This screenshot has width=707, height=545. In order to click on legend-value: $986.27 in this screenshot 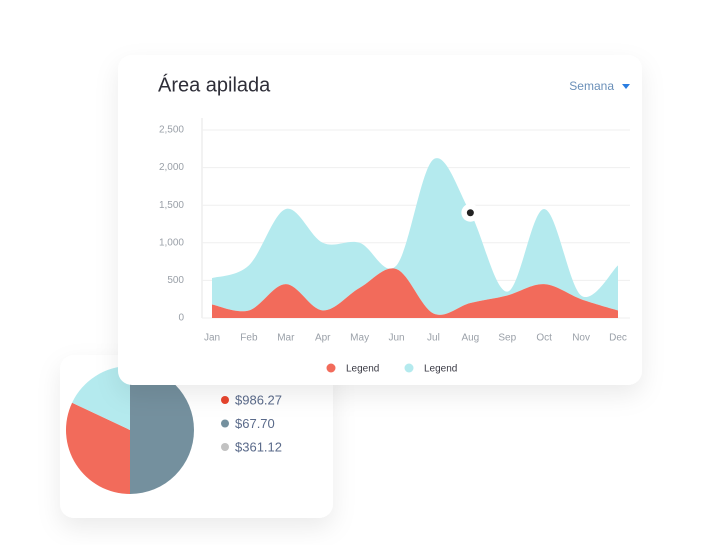, I will do `click(258, 399)`.